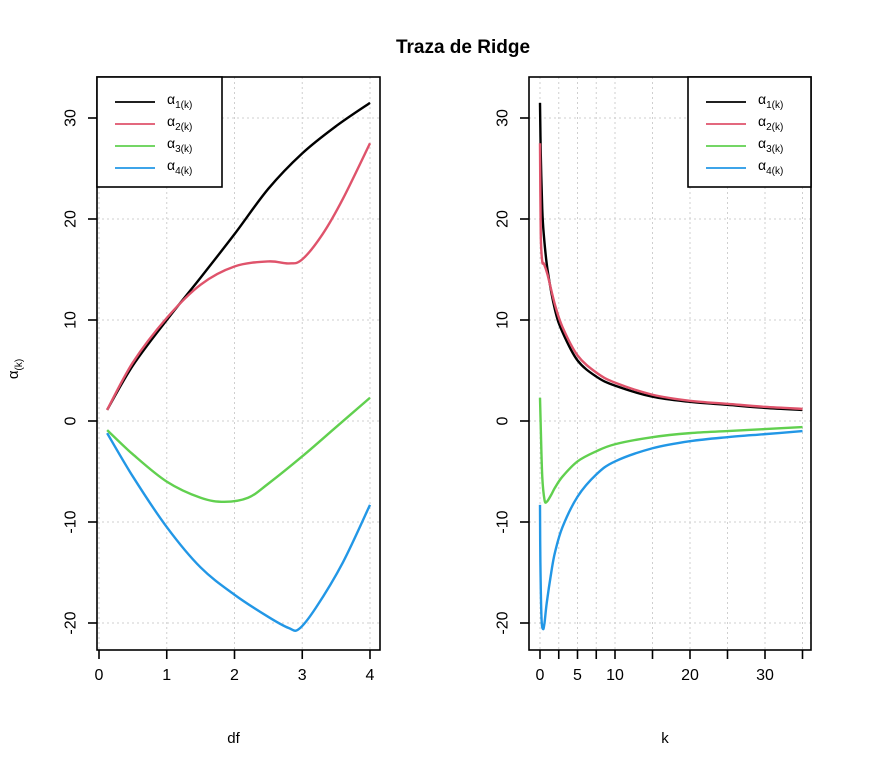 The height and width of the screenshot is (769, 872). Describe the element at coordinates (302, 675) in the screenshot. I see `x-tick-label: 3` at that location.